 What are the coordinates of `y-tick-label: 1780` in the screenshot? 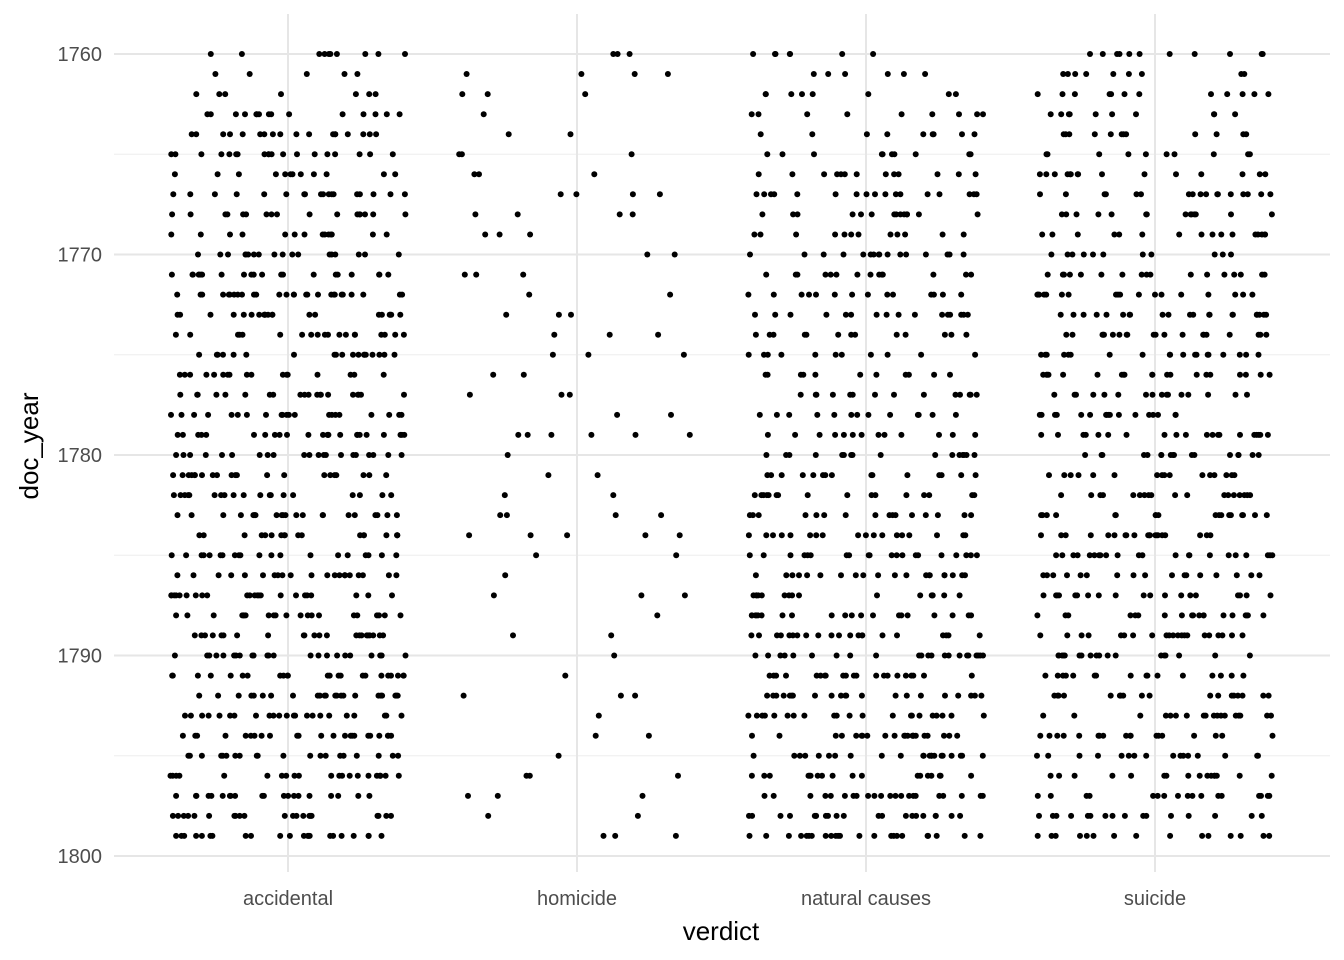 It's located at (80, 456).